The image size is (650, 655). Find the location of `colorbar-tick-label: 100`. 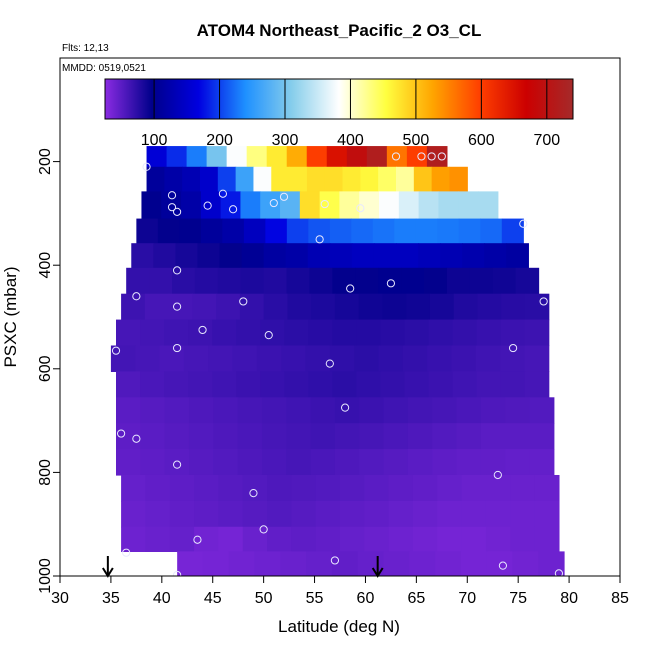

colorbar-tick-label: 100 is located at coordinates (154, 140).